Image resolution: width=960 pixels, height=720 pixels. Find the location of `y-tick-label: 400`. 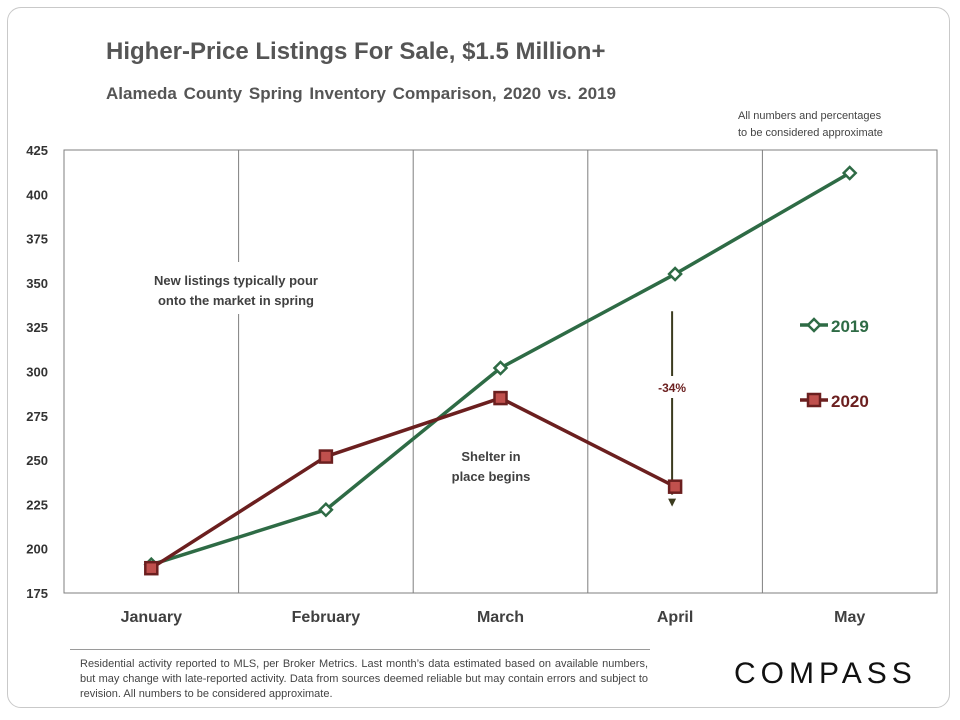

y-tick-label: 400 is located at coordinates (37, 194).